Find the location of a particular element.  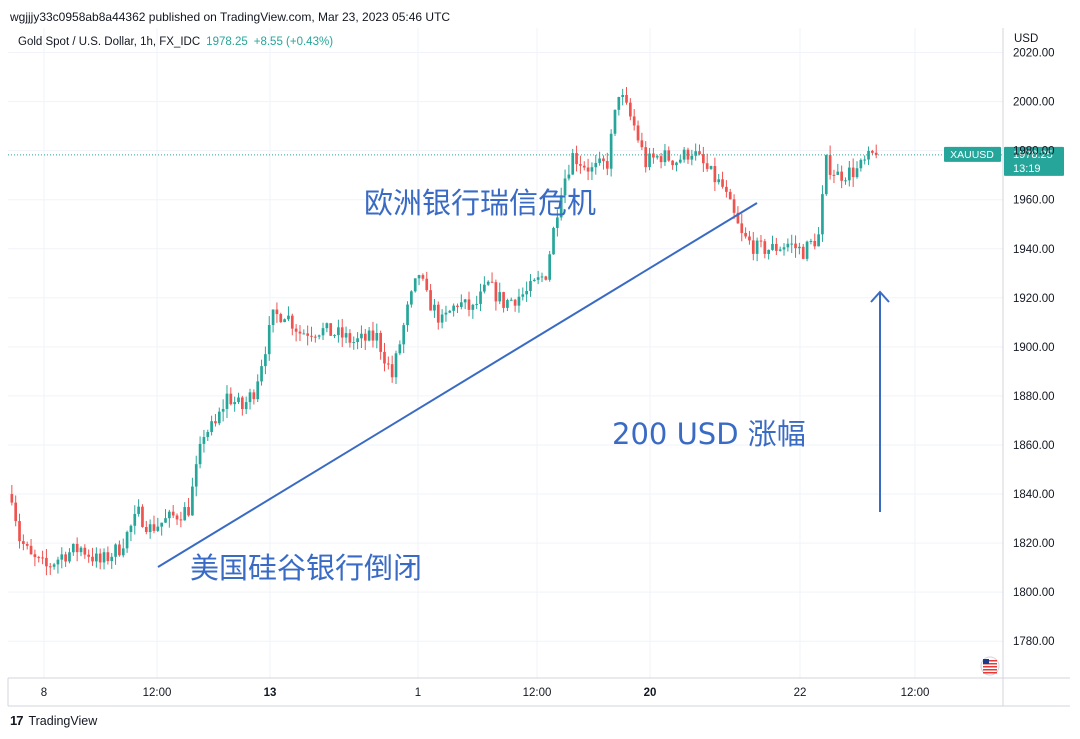

symbol-change: +8.55 (+0.43%) is located at coordinates (293, 42).